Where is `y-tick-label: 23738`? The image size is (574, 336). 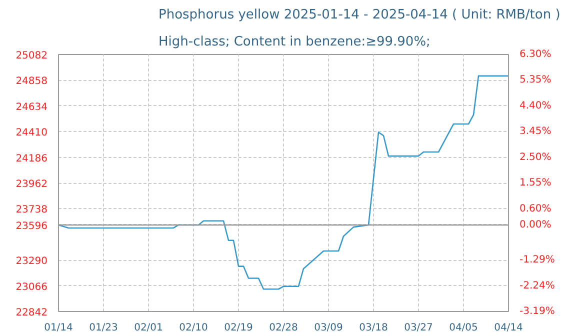
y-tick-label: 23738 is located at coordinates (32, 210).